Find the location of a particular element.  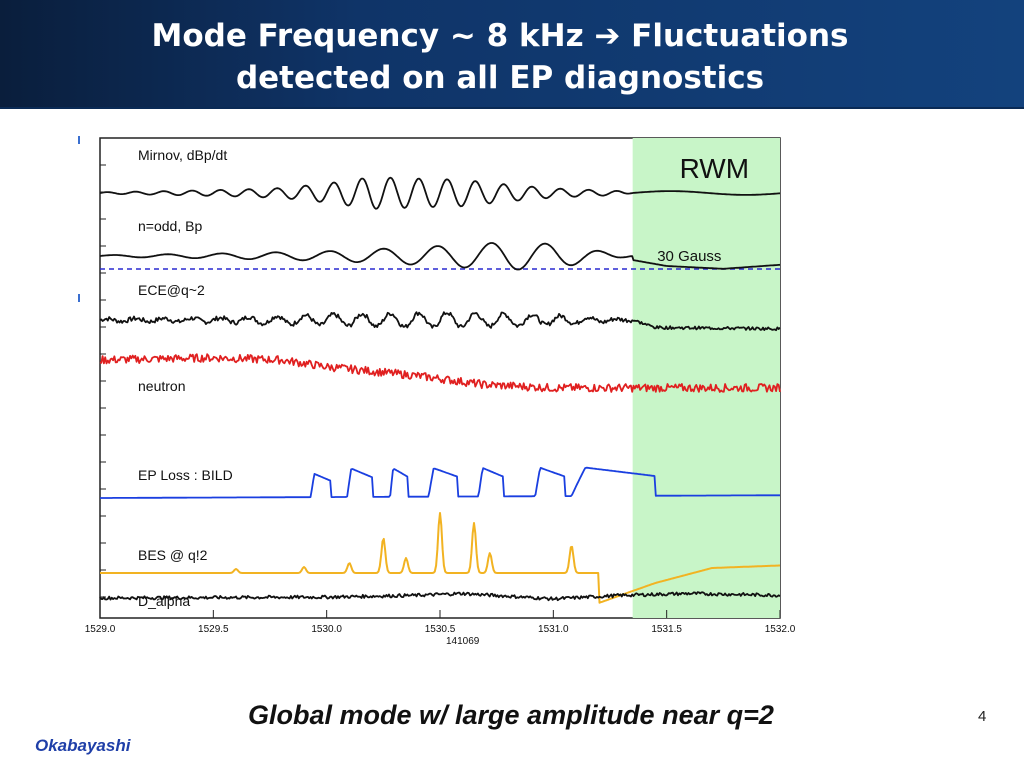

series-label: neutron is located at coordinates (161, 386).